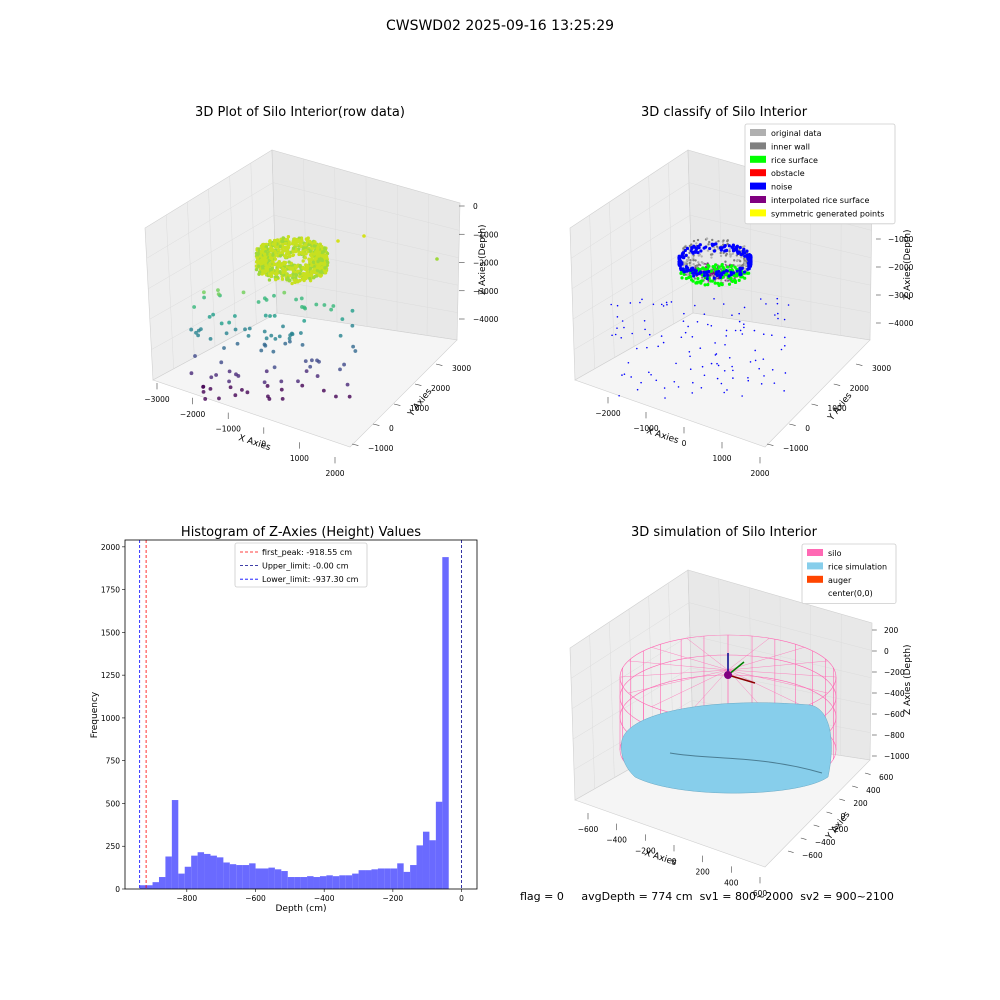  I want to click on simulation-legend-label: center(0,0), so click(850, 593).